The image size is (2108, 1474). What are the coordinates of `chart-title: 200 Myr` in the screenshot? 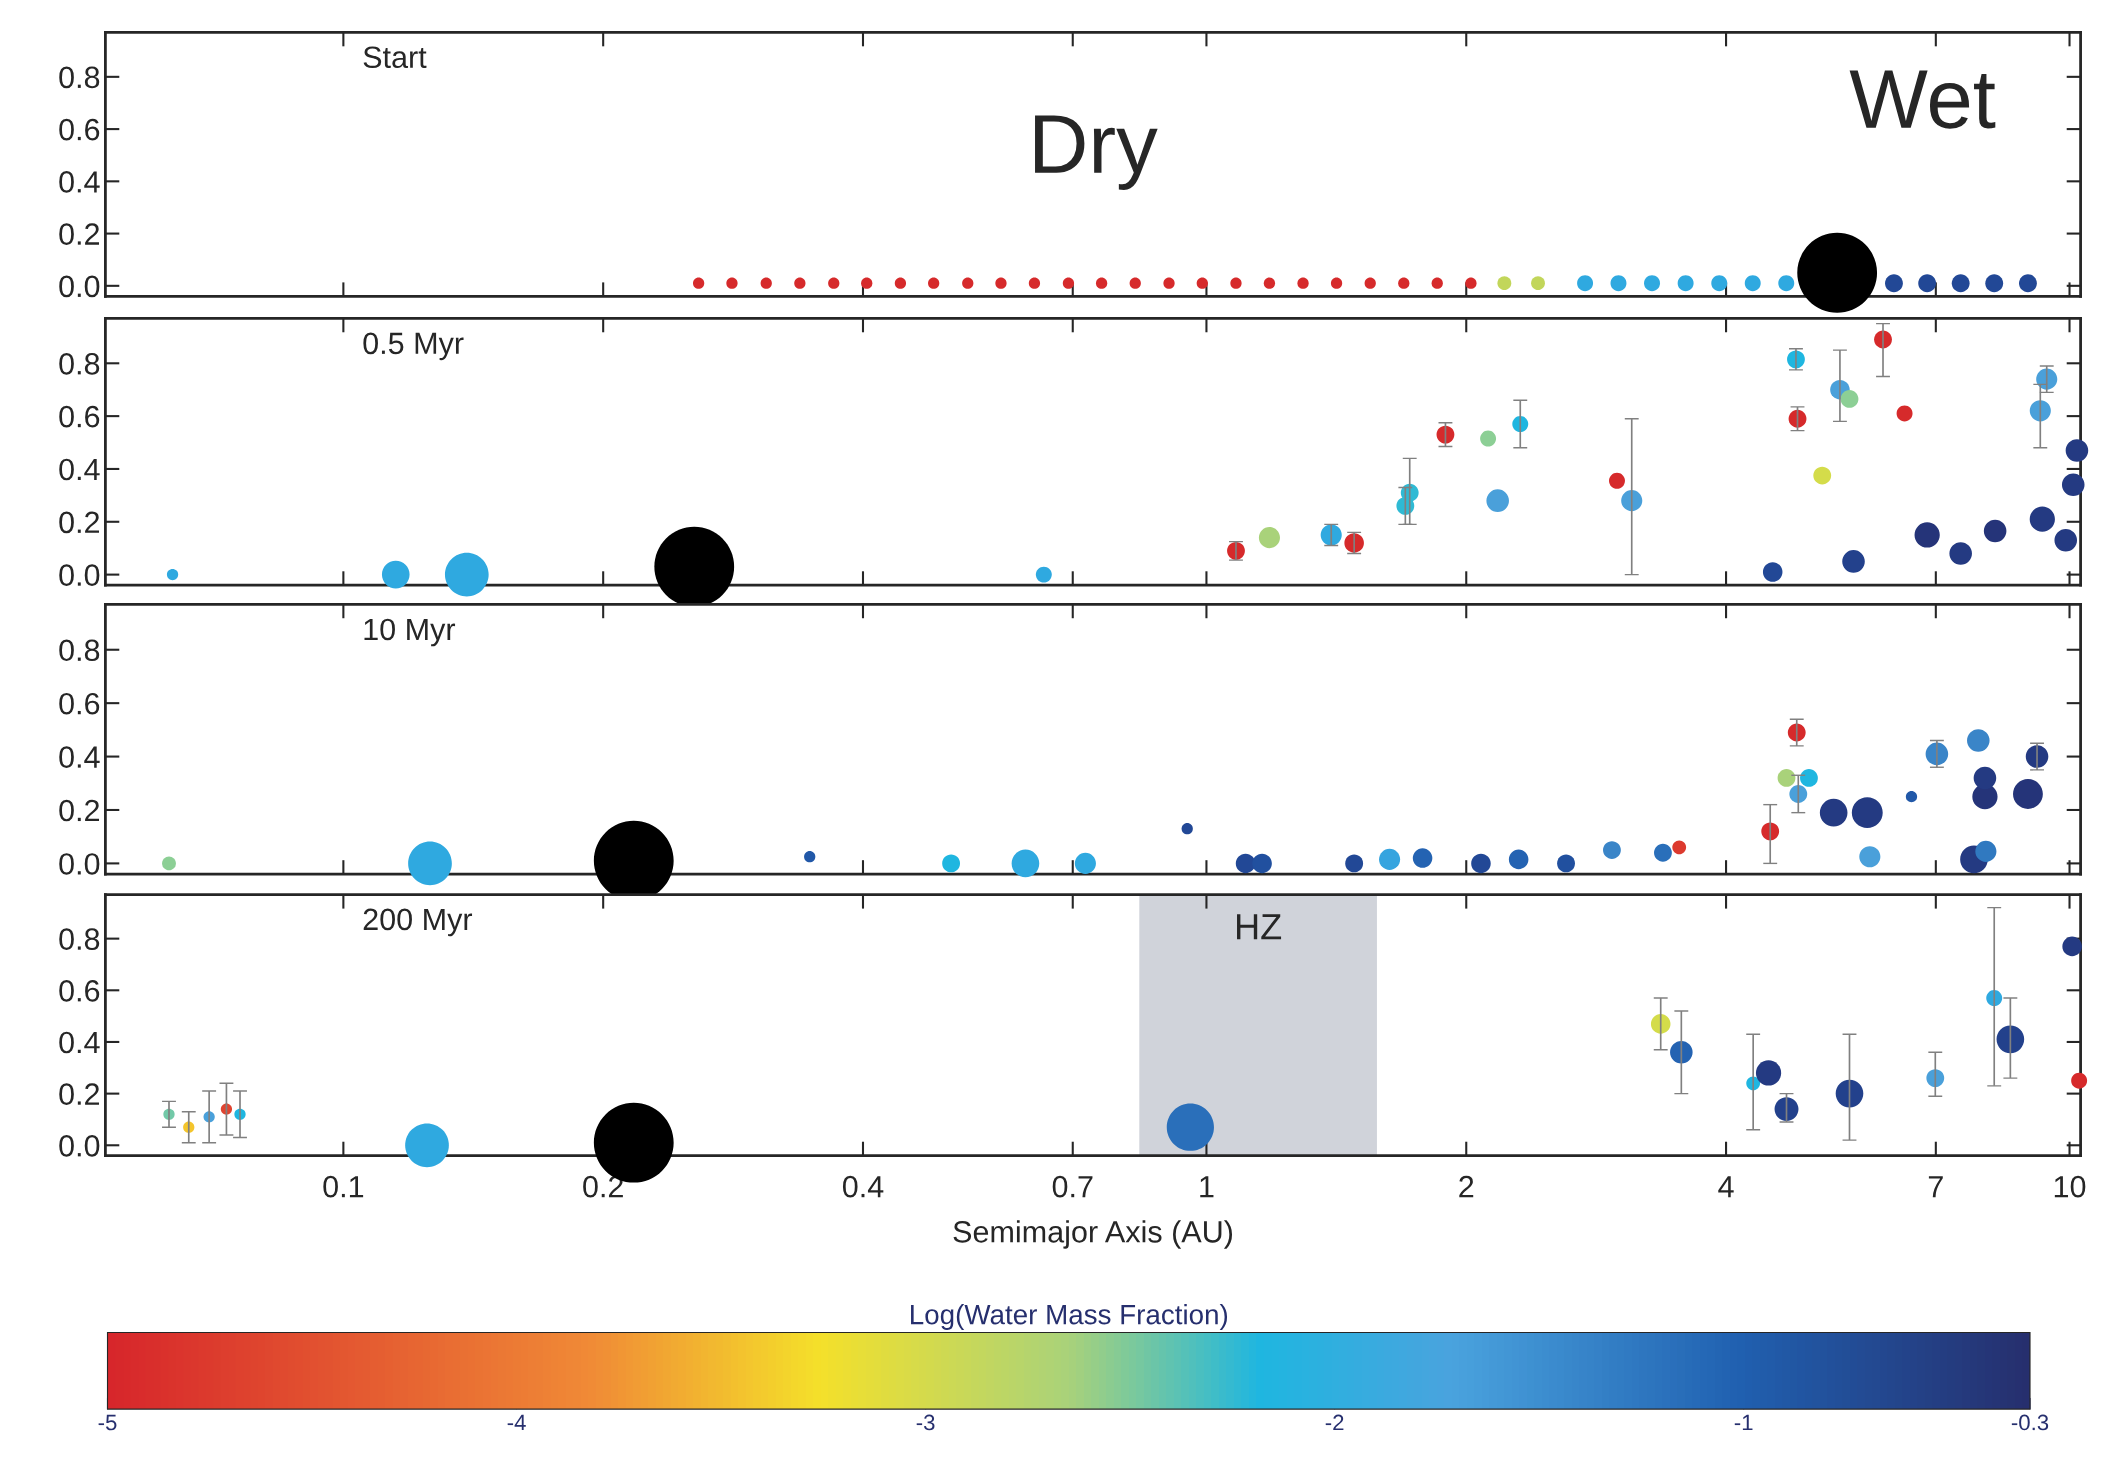 It's located at (418, 922).